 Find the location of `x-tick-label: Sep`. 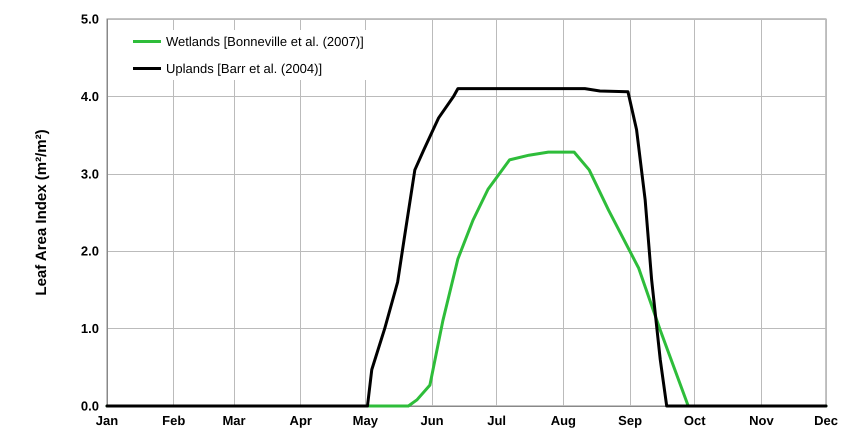

x-tick-label: Sep is located at coordinates (630, 420).